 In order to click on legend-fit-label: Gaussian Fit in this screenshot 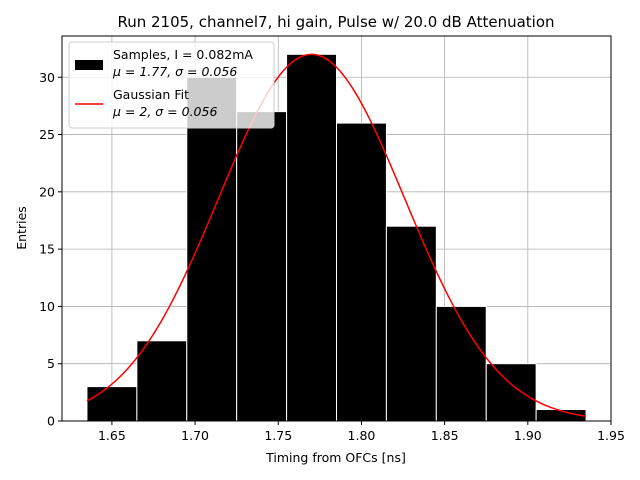, I will do `click(151, 94)`.